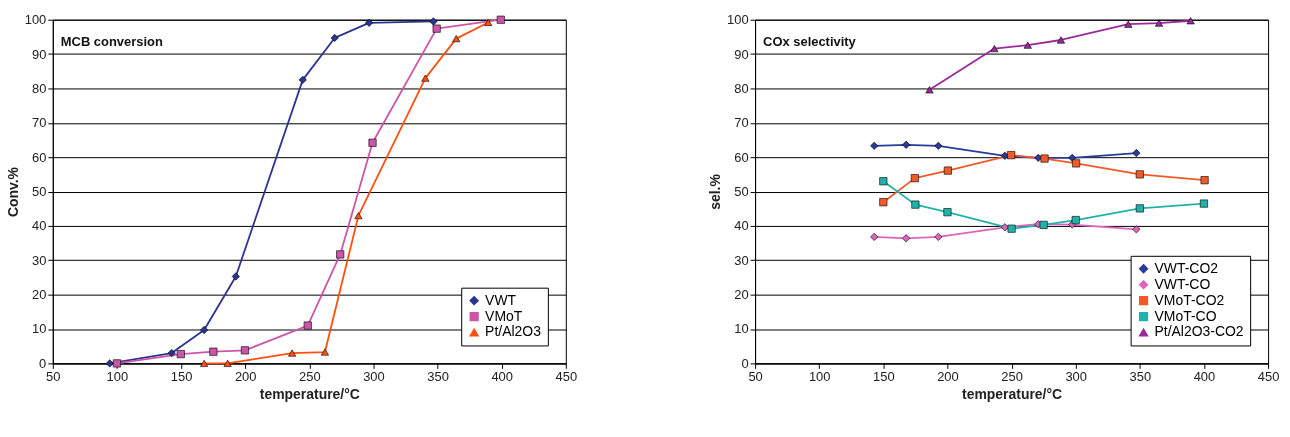  What do you see at coordinates (111, 41) in the screenshot?
I see `text: MCB conversion` at bounding box center [111, 41].